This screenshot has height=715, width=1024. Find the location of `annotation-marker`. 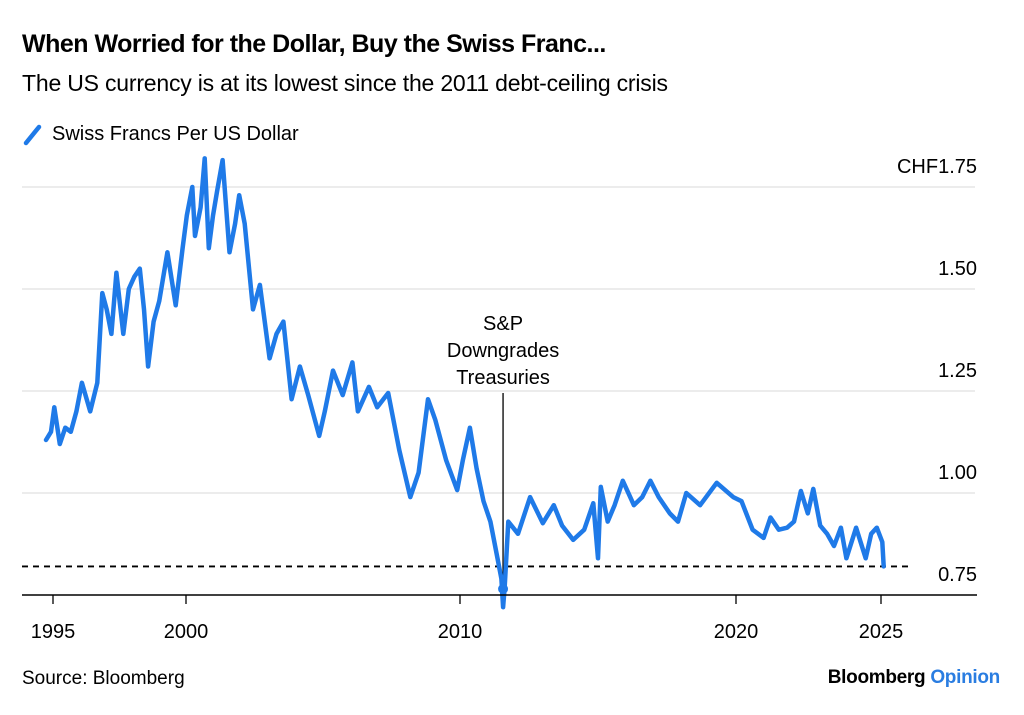

annotation-marker is located at coordinates (503, 588).